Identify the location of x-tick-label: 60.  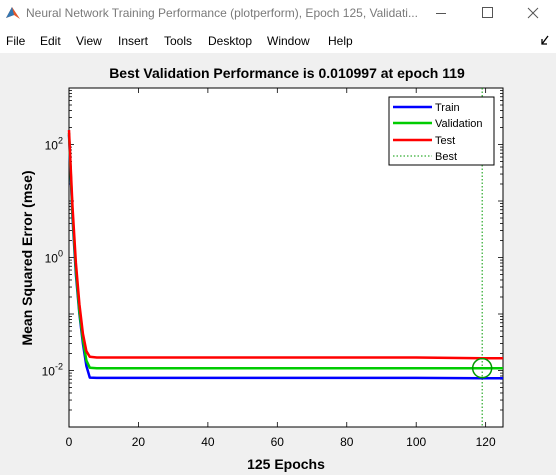
(278, 442).